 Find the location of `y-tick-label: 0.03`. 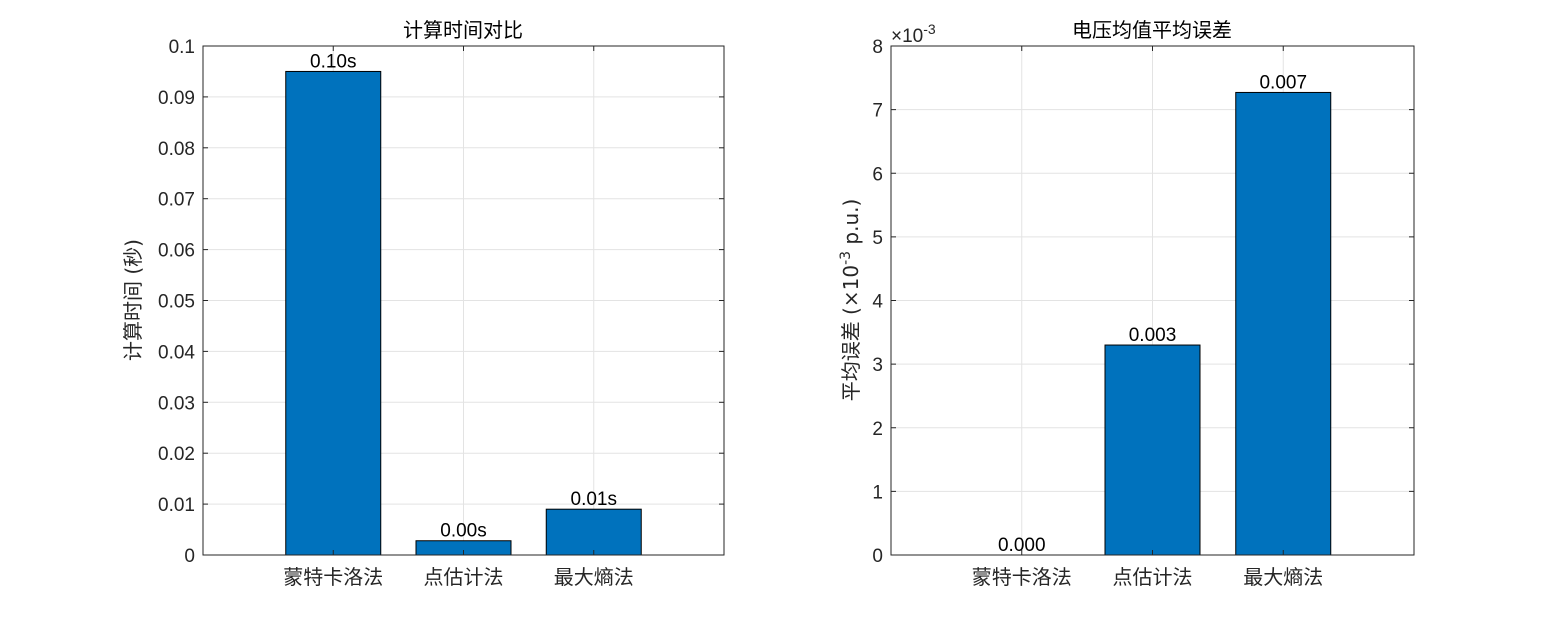

y-tick-label: 0.03 is located at coordinates (176, 403).